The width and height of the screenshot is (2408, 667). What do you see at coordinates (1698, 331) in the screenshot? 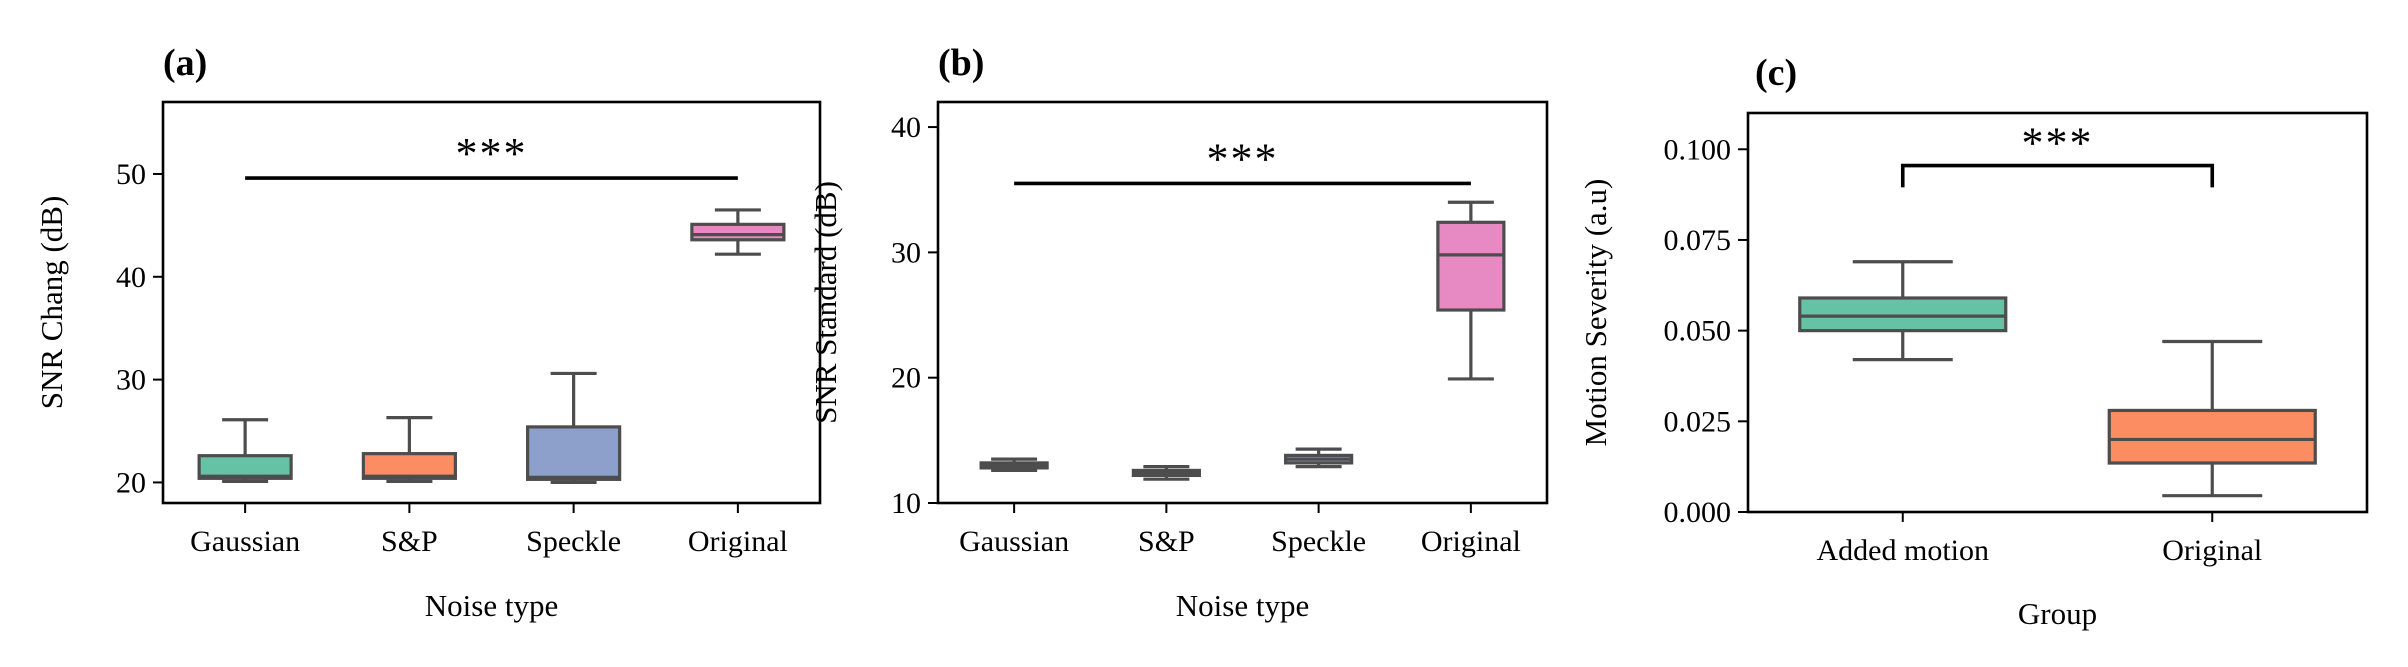
I see `y-tick-label: 0.050` at bounding box center [1698, 331].